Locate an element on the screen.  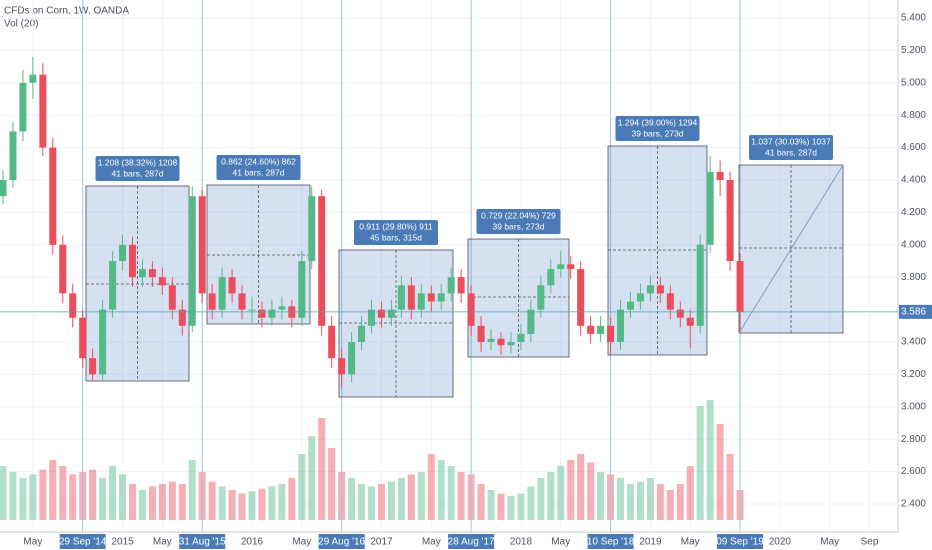
range-label: 45 bars, 315d is located at coordinates (396, 237).